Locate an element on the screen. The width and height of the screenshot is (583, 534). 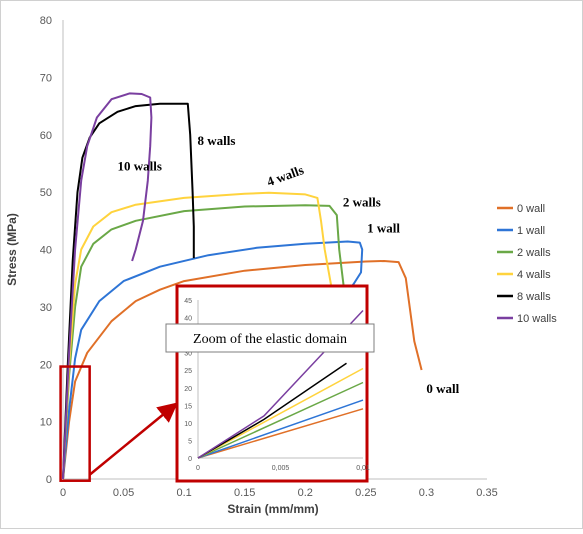
legend-label: 8 walls is located at coordinates (534, 297).